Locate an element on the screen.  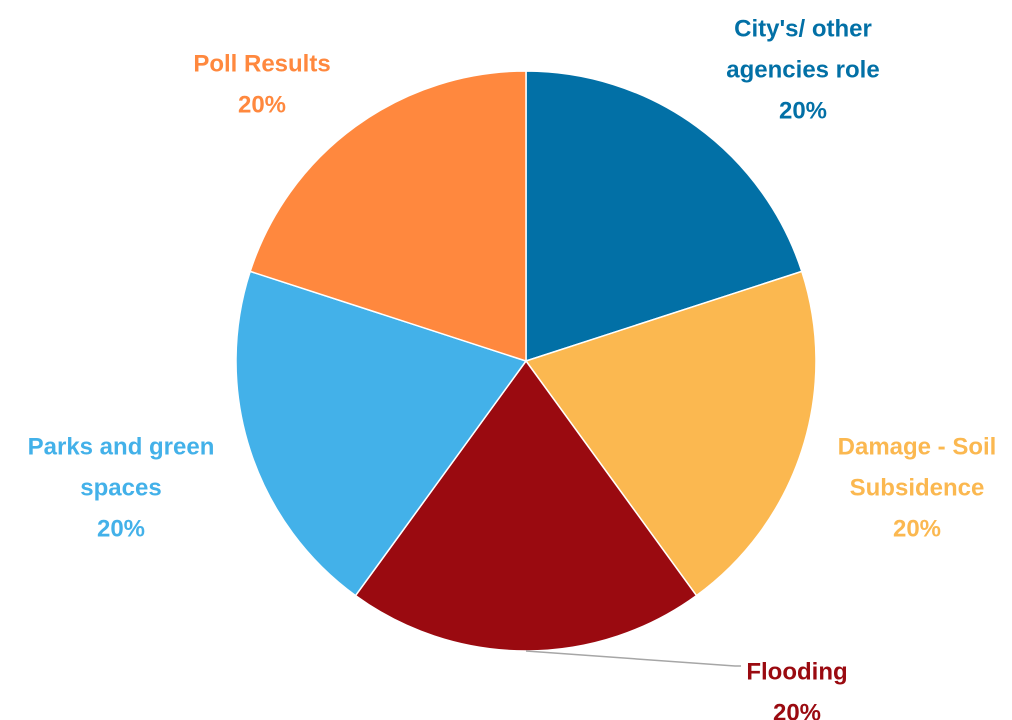
pie-slice-parks-and-green-spaces is located at coordinates (381, 433).